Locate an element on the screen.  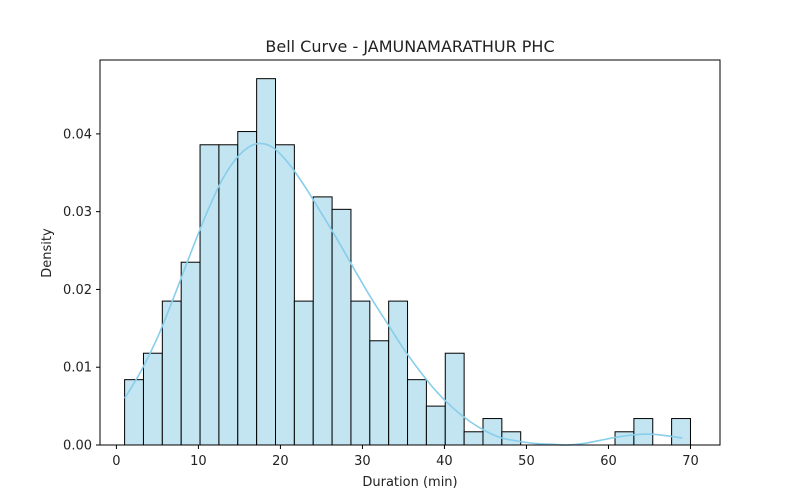
x-tick-label: 70 is located at coordinates (690, 461).